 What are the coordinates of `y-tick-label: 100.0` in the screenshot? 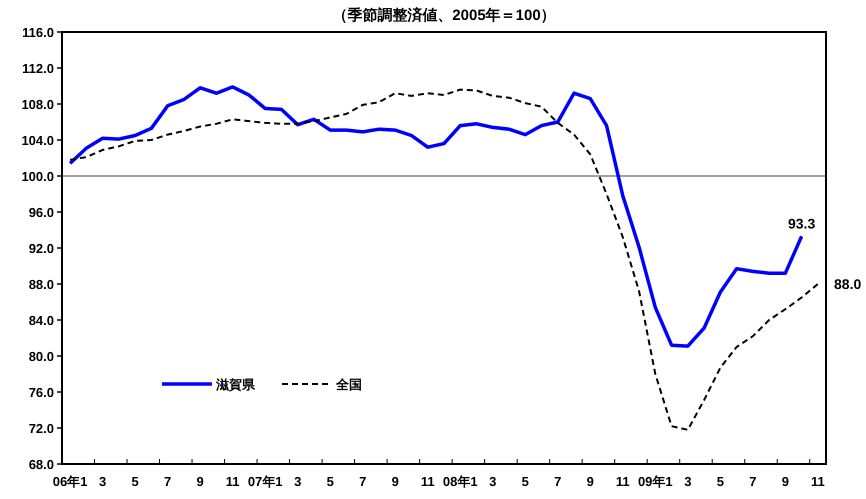 It's located at (37, 176).